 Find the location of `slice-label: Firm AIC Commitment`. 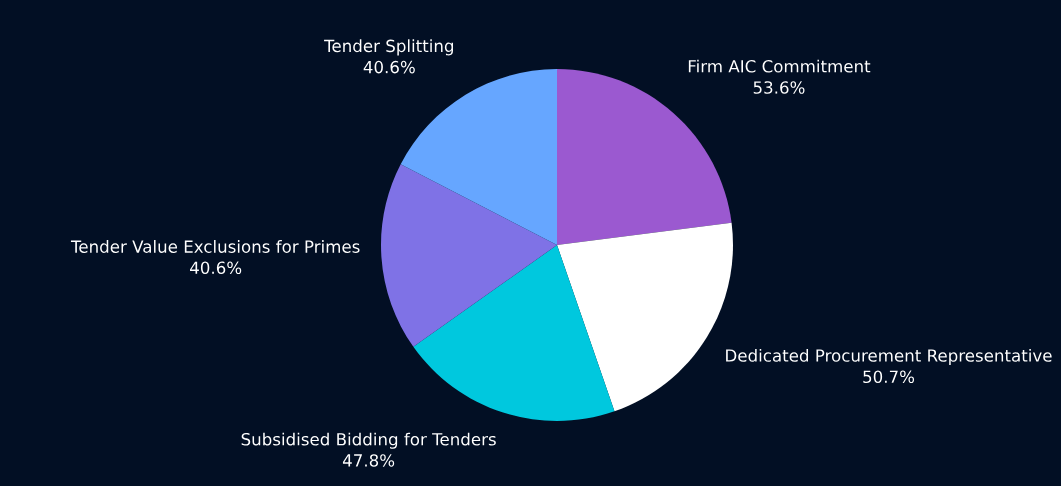

slice-label: Firm AIC Commitment is located at coordinates (779, 66).